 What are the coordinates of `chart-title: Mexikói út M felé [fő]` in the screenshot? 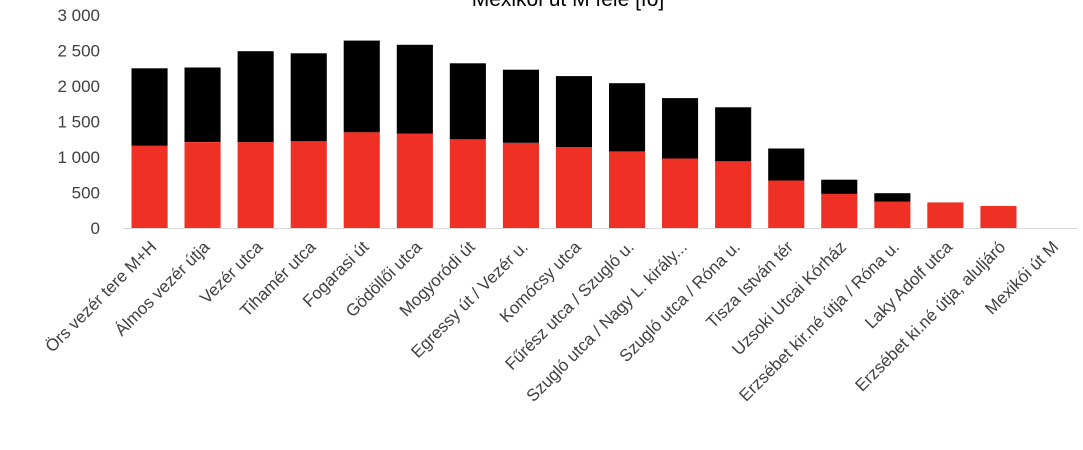 It's located at (568, 5).